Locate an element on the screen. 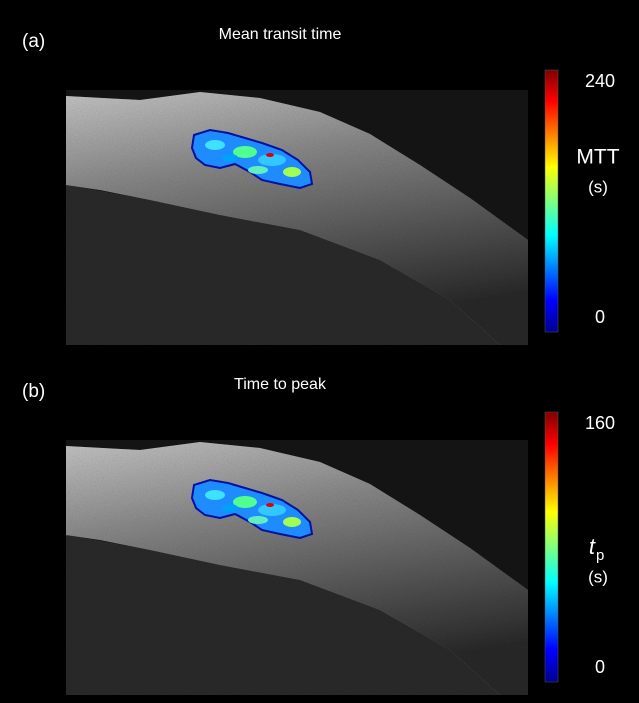  colorbar-max: 160 is located at coordinates (600, 423).